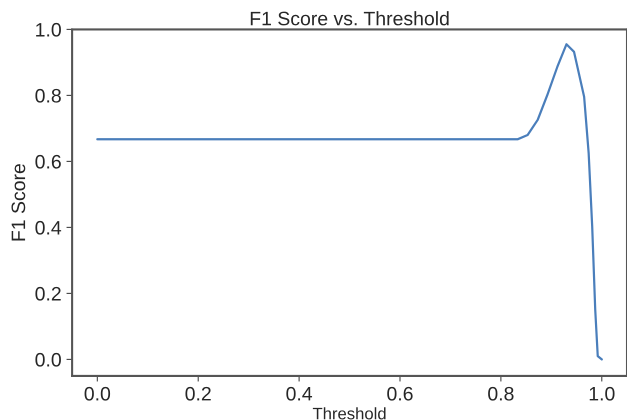 The width and height of the screenshot is (627, 420). Describe the element at coordinates (400, 393) in the screenshot. I see `x-tick-label: 0.6` at that location.